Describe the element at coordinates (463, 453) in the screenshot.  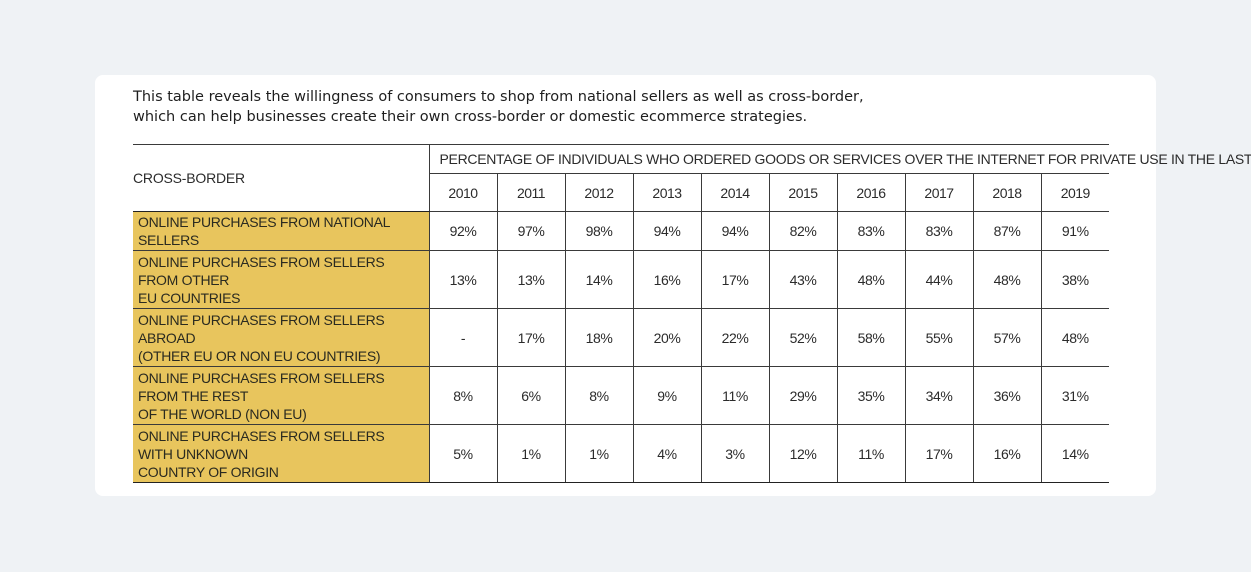
I see `table-cell: 5%` at that location.